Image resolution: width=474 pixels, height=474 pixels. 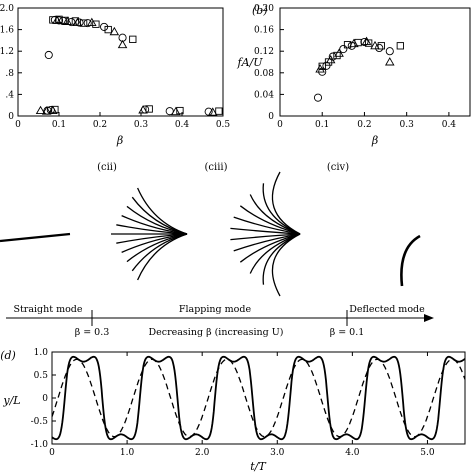 What do you see at coordinates (352, 453) in the screenshot?
I see `panel-d-xtick-label: 4.0` at bounding box center [352, 453].